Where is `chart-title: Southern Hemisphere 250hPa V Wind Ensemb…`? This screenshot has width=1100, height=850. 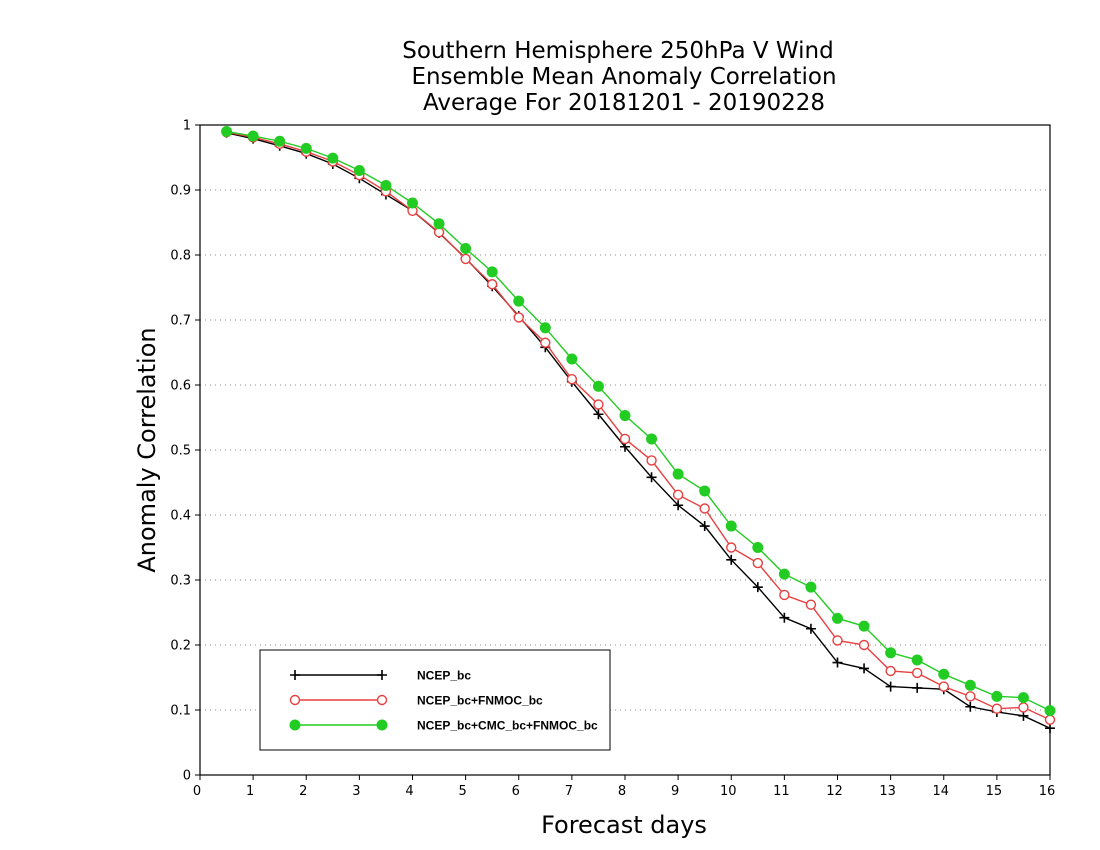 chart-title: Southern Hemisphere 250hPa V Wind Ensemb… is located at coordinates (619, 77).